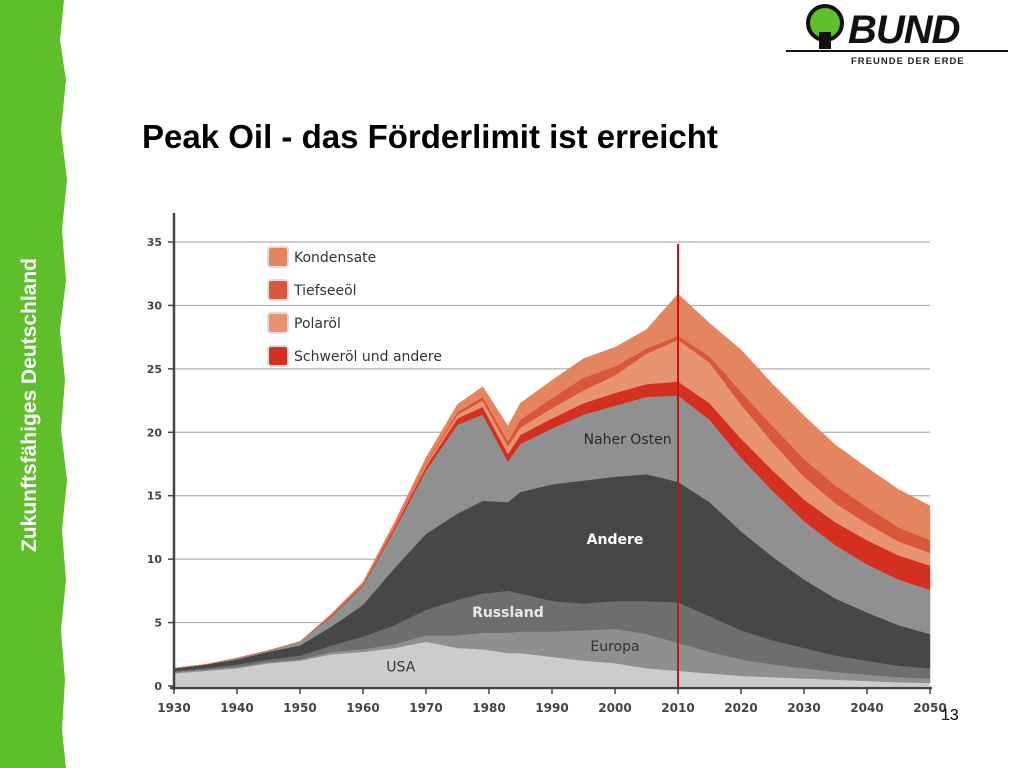 The width and height of the screenshot is (1024, 768). I want to click on logo-wordmark: BUND, so click(904, 30).